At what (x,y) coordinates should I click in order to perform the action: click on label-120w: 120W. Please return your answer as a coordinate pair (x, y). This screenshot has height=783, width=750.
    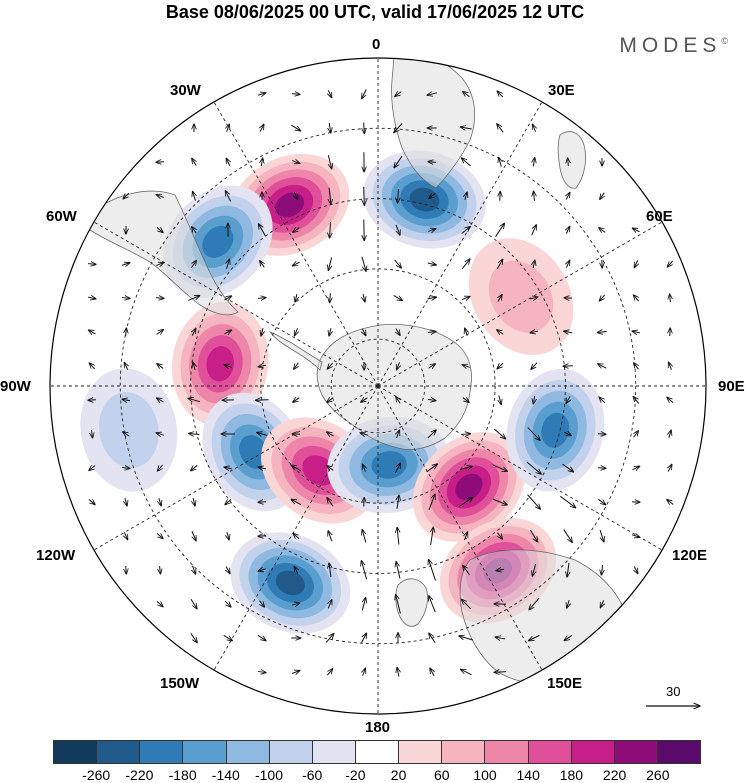
    Looking at the image, I should click on (56, 555).